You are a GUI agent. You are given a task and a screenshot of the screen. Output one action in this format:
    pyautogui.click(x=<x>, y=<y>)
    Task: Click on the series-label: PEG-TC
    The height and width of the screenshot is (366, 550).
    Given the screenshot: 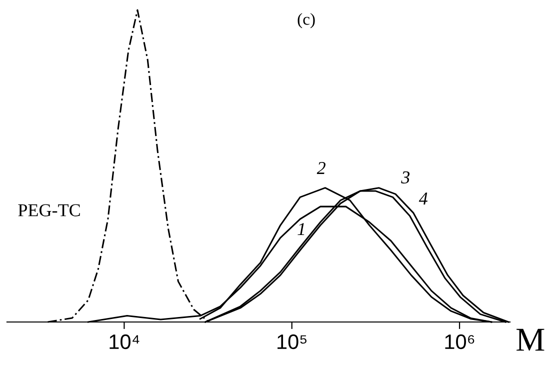 What is the action you would take?
    pyautogui.click(x=49, y=210)
    